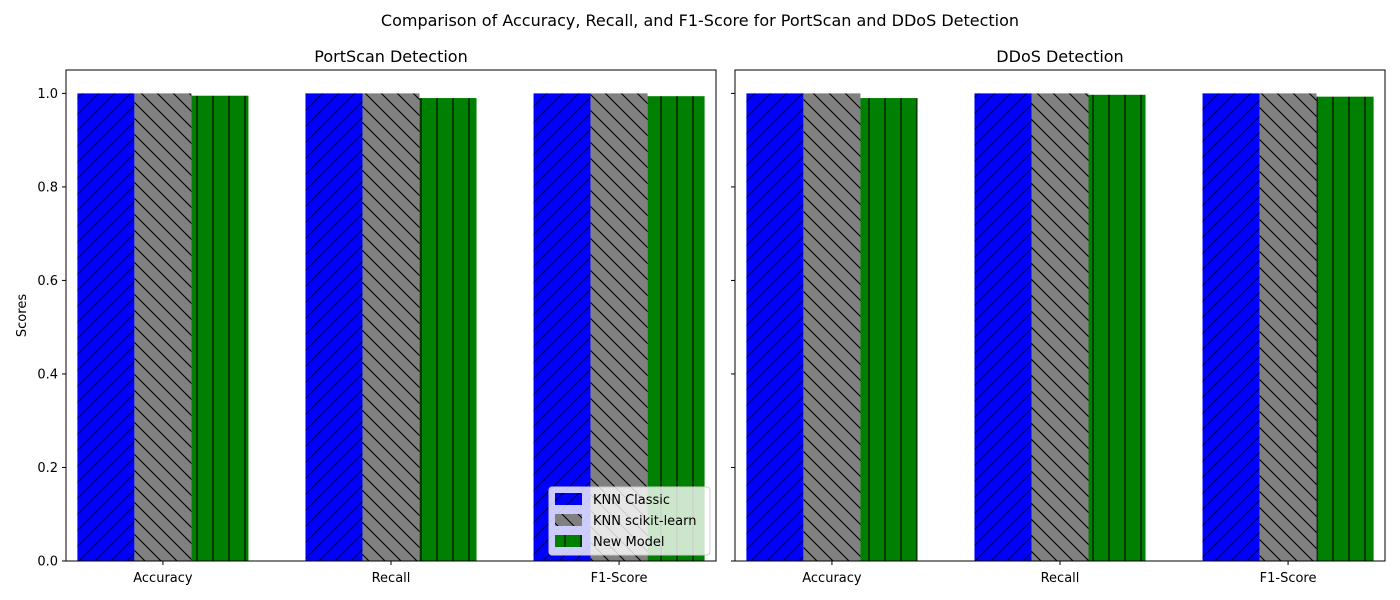 Image resolution: width=1400 pixels, height=600 pixels. Describe the element at coordinates (390, 56) in the screenshot. I see `chart-title: PortScan Detection` at that location.